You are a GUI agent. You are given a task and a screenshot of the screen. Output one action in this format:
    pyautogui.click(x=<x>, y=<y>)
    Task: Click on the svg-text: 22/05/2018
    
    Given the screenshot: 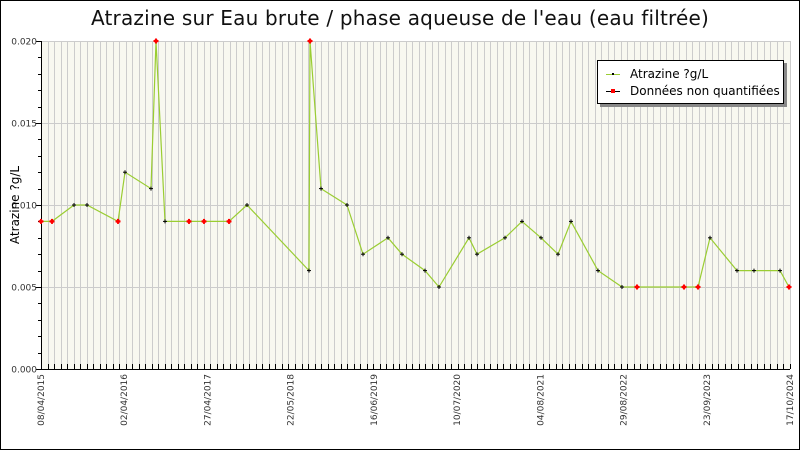 What is the action you would take?
    pyautogui.click(x=292, y=400)
    